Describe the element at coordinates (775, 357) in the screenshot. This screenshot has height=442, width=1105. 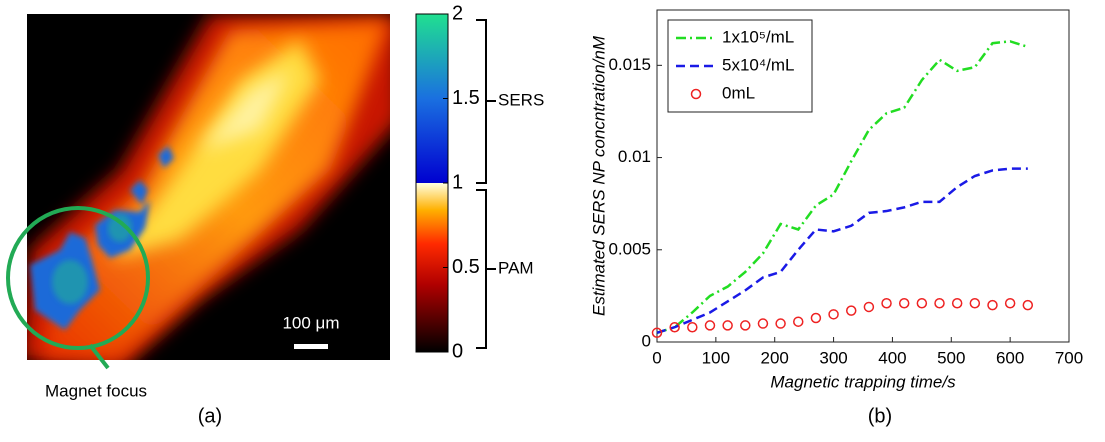
I see `x-tick-label: 200` at that location.